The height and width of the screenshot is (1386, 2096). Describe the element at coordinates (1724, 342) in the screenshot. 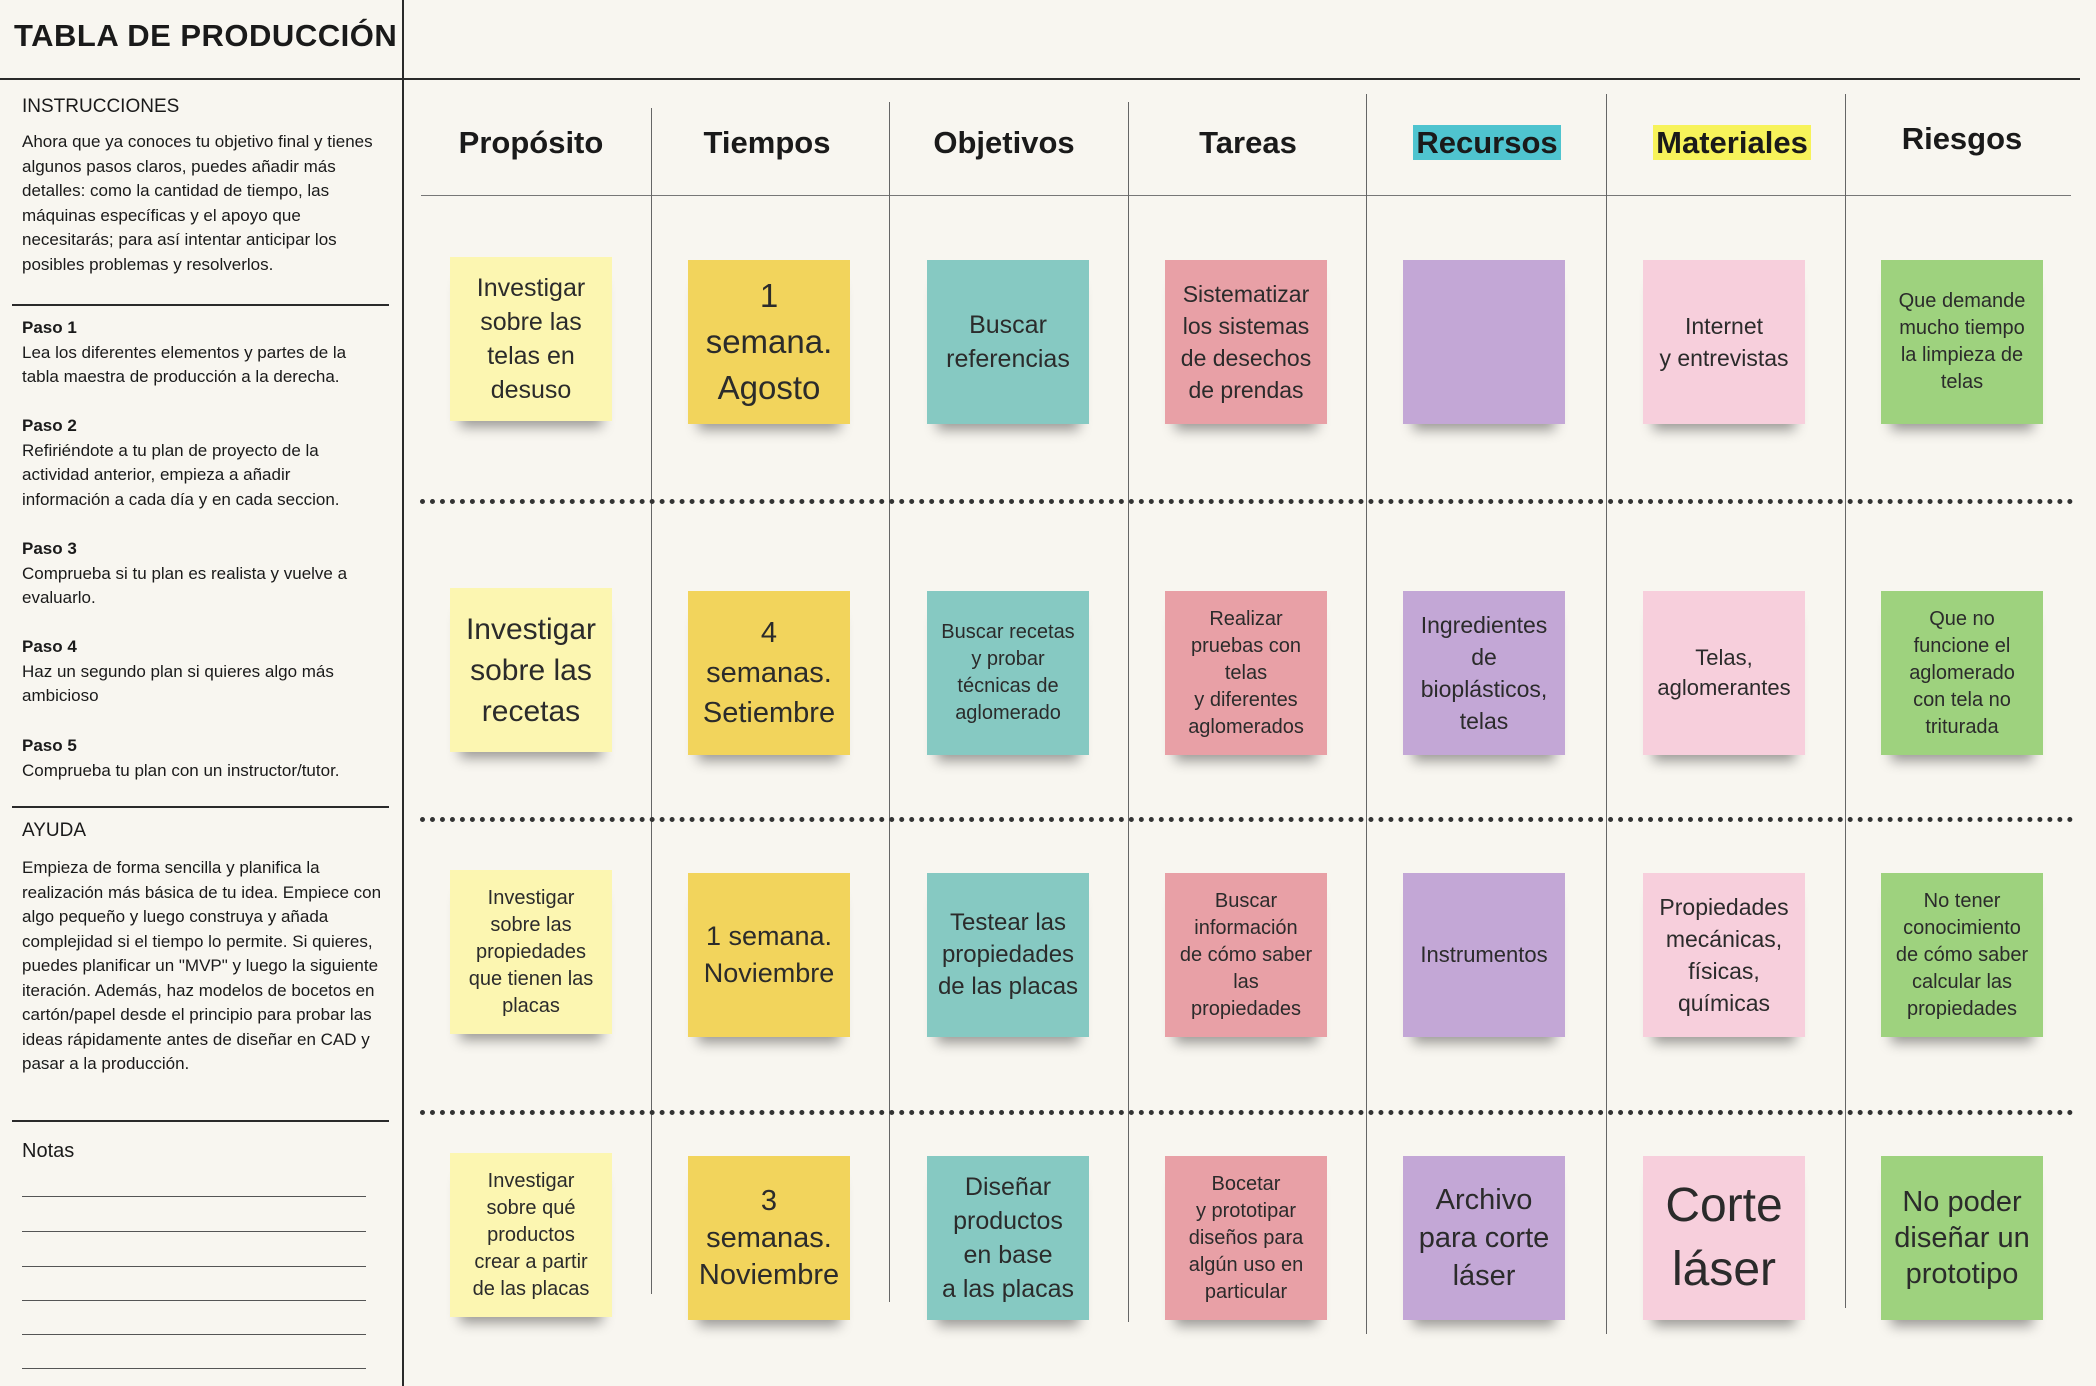

I see `sticky-note: Internet y entrevistas` at that location.